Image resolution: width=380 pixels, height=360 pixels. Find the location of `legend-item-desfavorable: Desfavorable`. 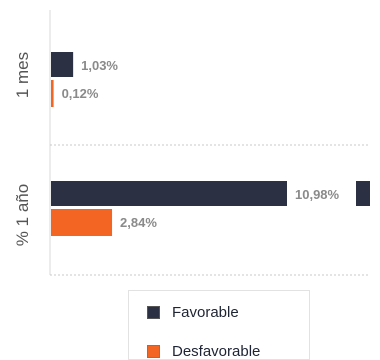

legend-item-desfavorable: Desfavorable is located at coordinates (203, 351).